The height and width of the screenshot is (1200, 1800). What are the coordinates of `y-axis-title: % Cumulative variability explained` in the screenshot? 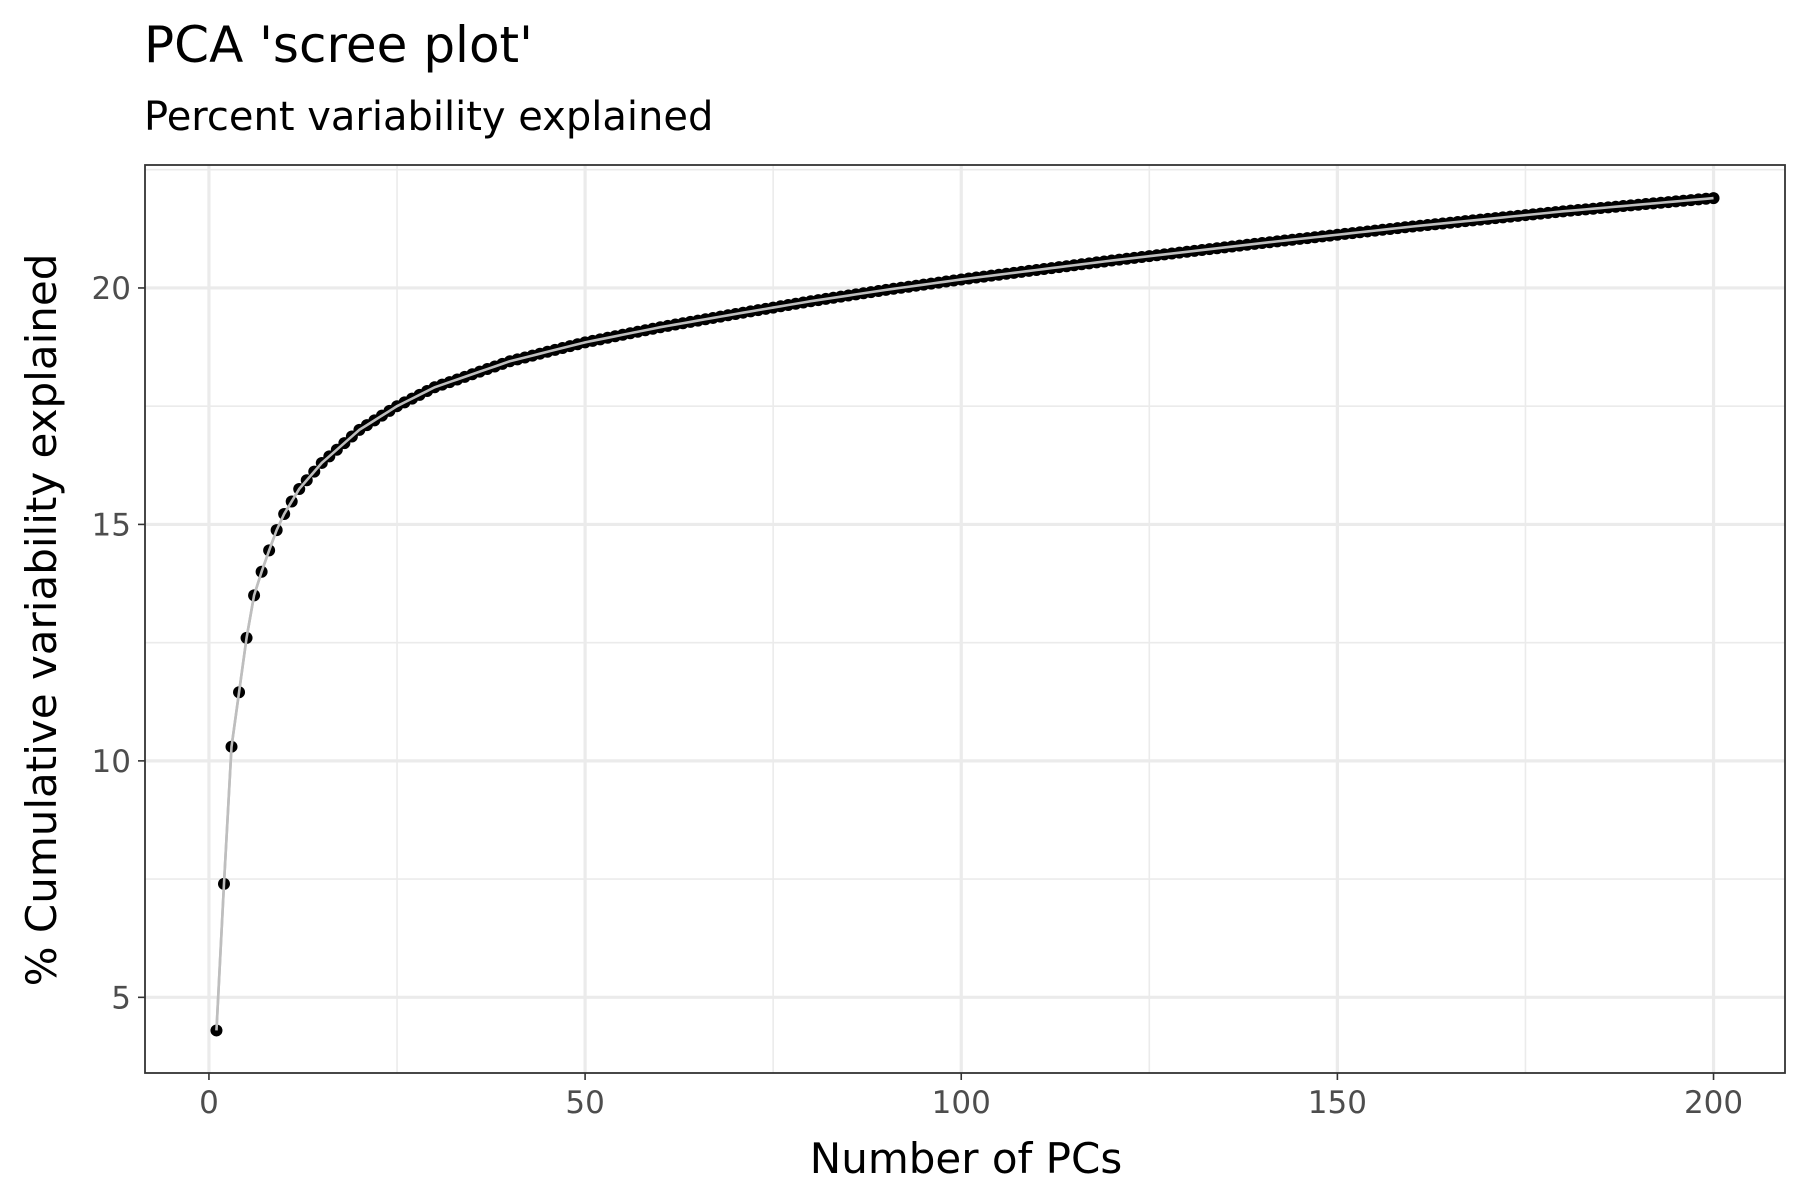 It's located at (41, 620).